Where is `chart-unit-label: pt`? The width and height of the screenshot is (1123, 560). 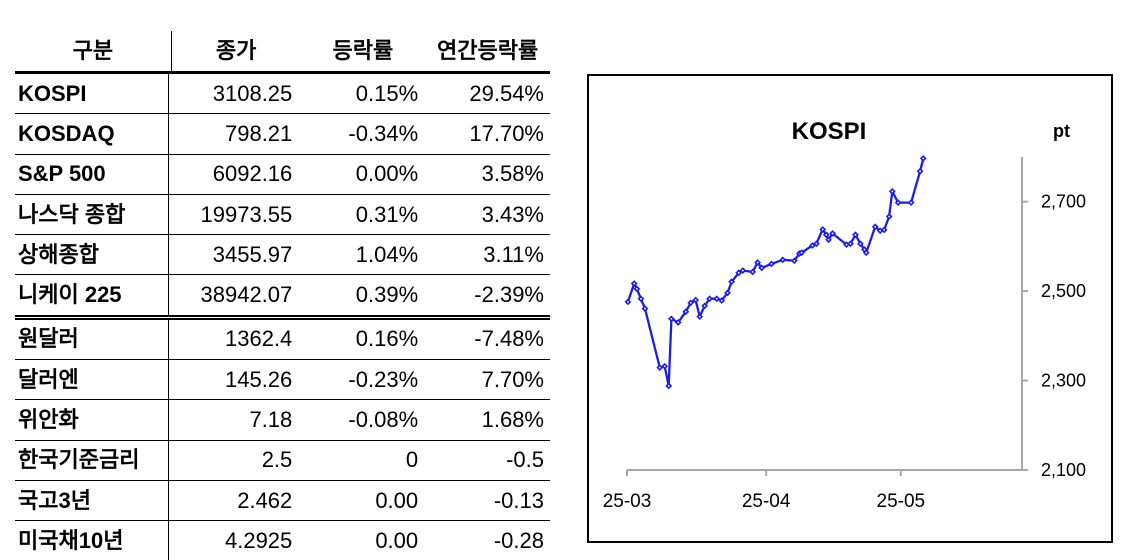 chart-unit-label: pt is located at coordinates (1061, 131).